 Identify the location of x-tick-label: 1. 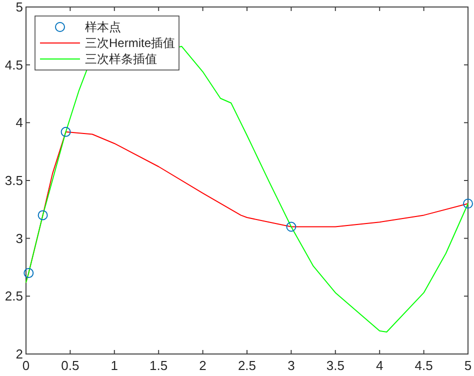
(114, 365).